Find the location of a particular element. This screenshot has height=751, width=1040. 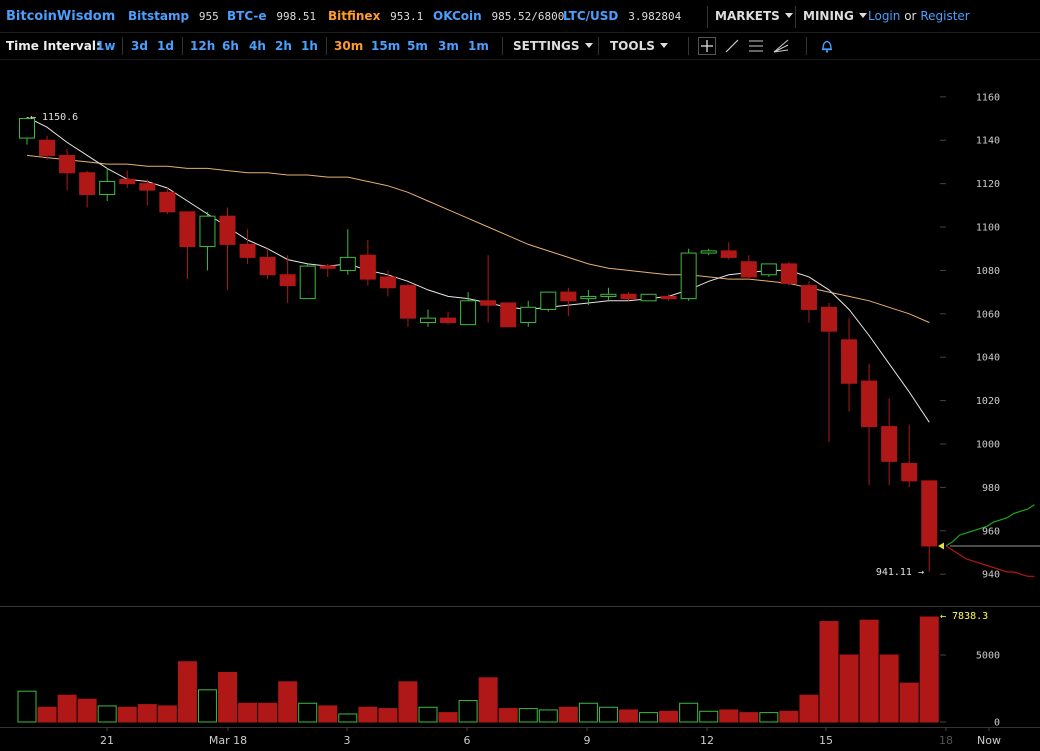

interval-15m: 15m is located at coordinates (386, 46).